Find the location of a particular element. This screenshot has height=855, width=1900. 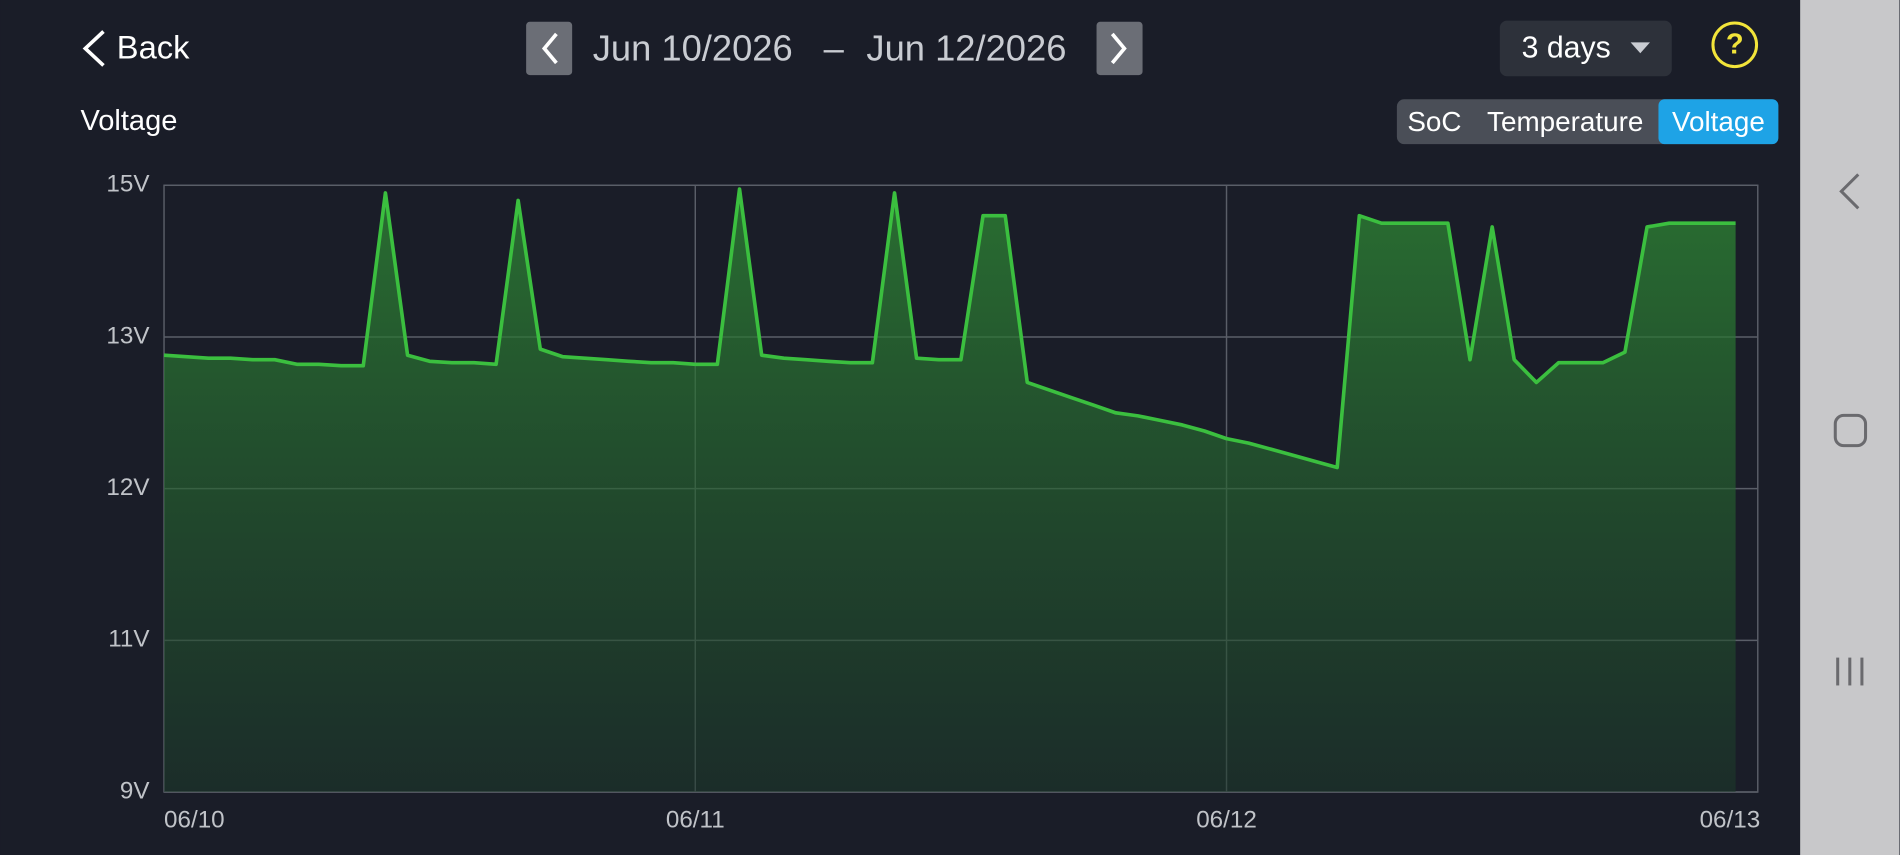

y-tick-label: 12V is located at coordinates (128, 487).